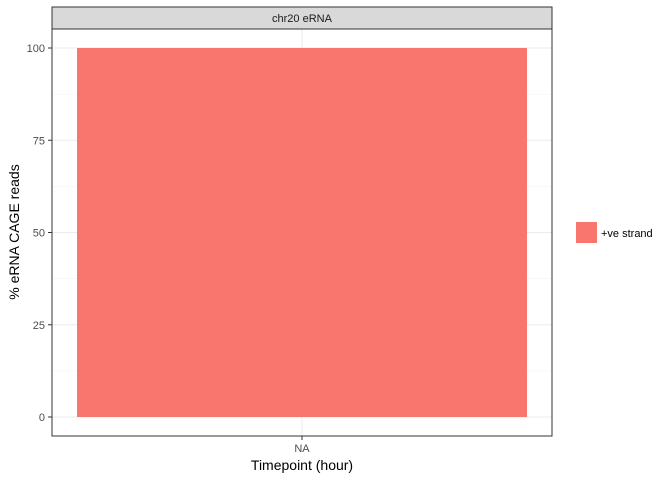  What do you see at coordinates (39, 141) in the screenshot?
I see `y-tick-label: 75` at bounding box center [39, 141].